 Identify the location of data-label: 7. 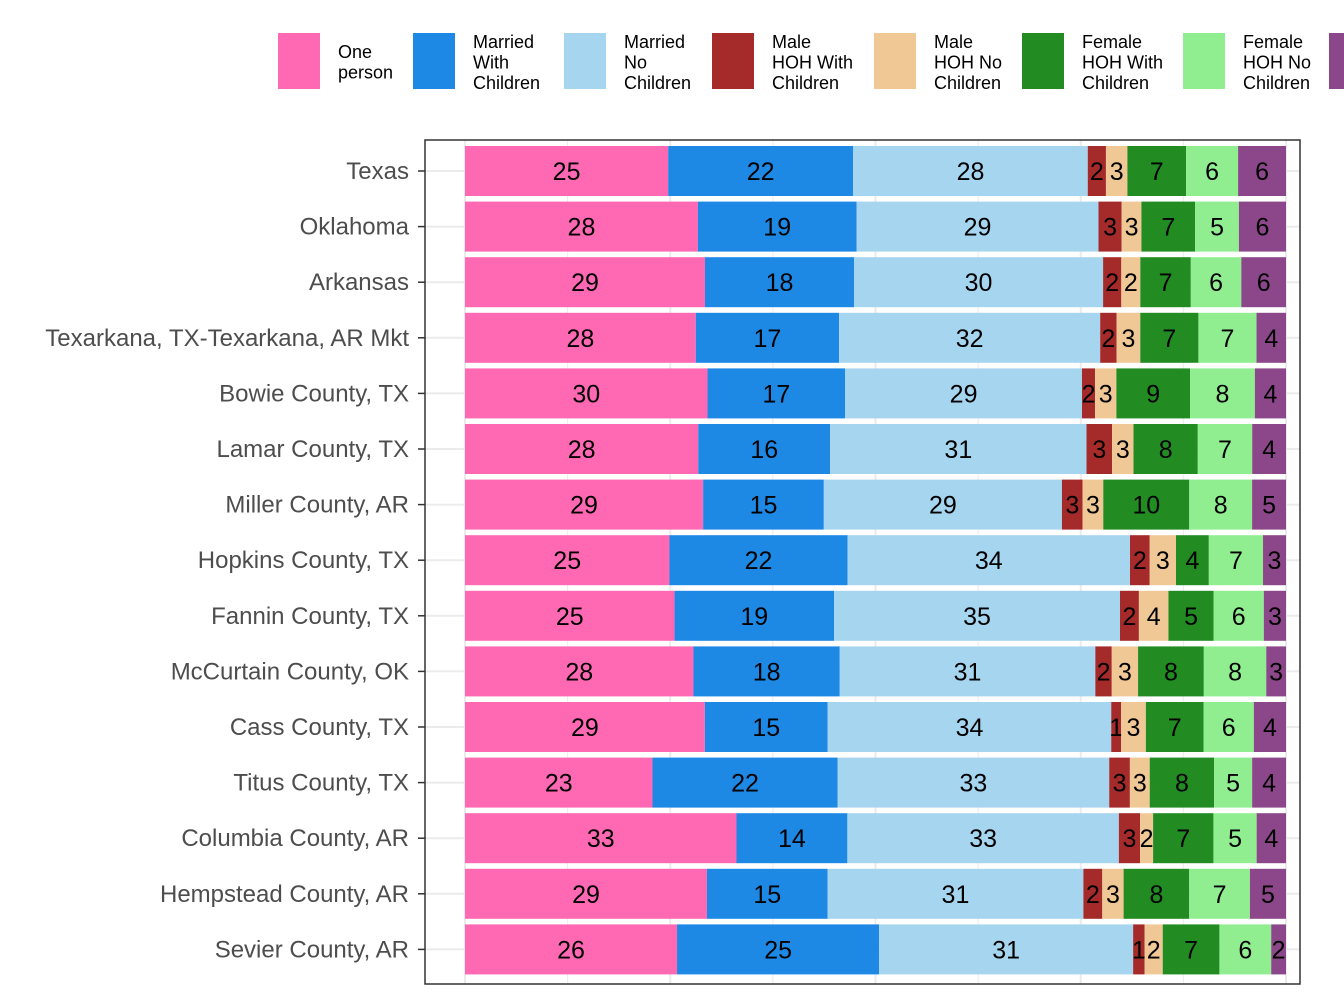
(1183, 839).